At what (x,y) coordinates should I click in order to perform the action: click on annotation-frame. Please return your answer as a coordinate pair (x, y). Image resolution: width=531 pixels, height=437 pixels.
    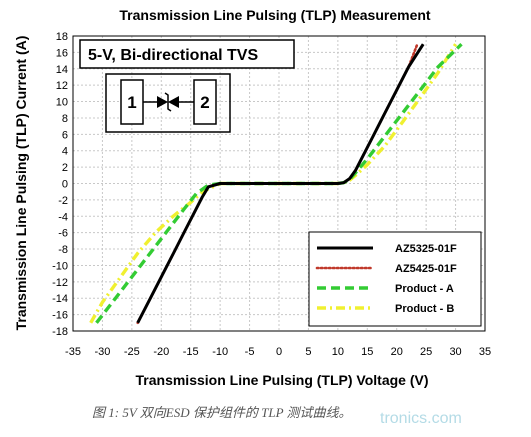
    Looking at the image, I should click on (187, 54).